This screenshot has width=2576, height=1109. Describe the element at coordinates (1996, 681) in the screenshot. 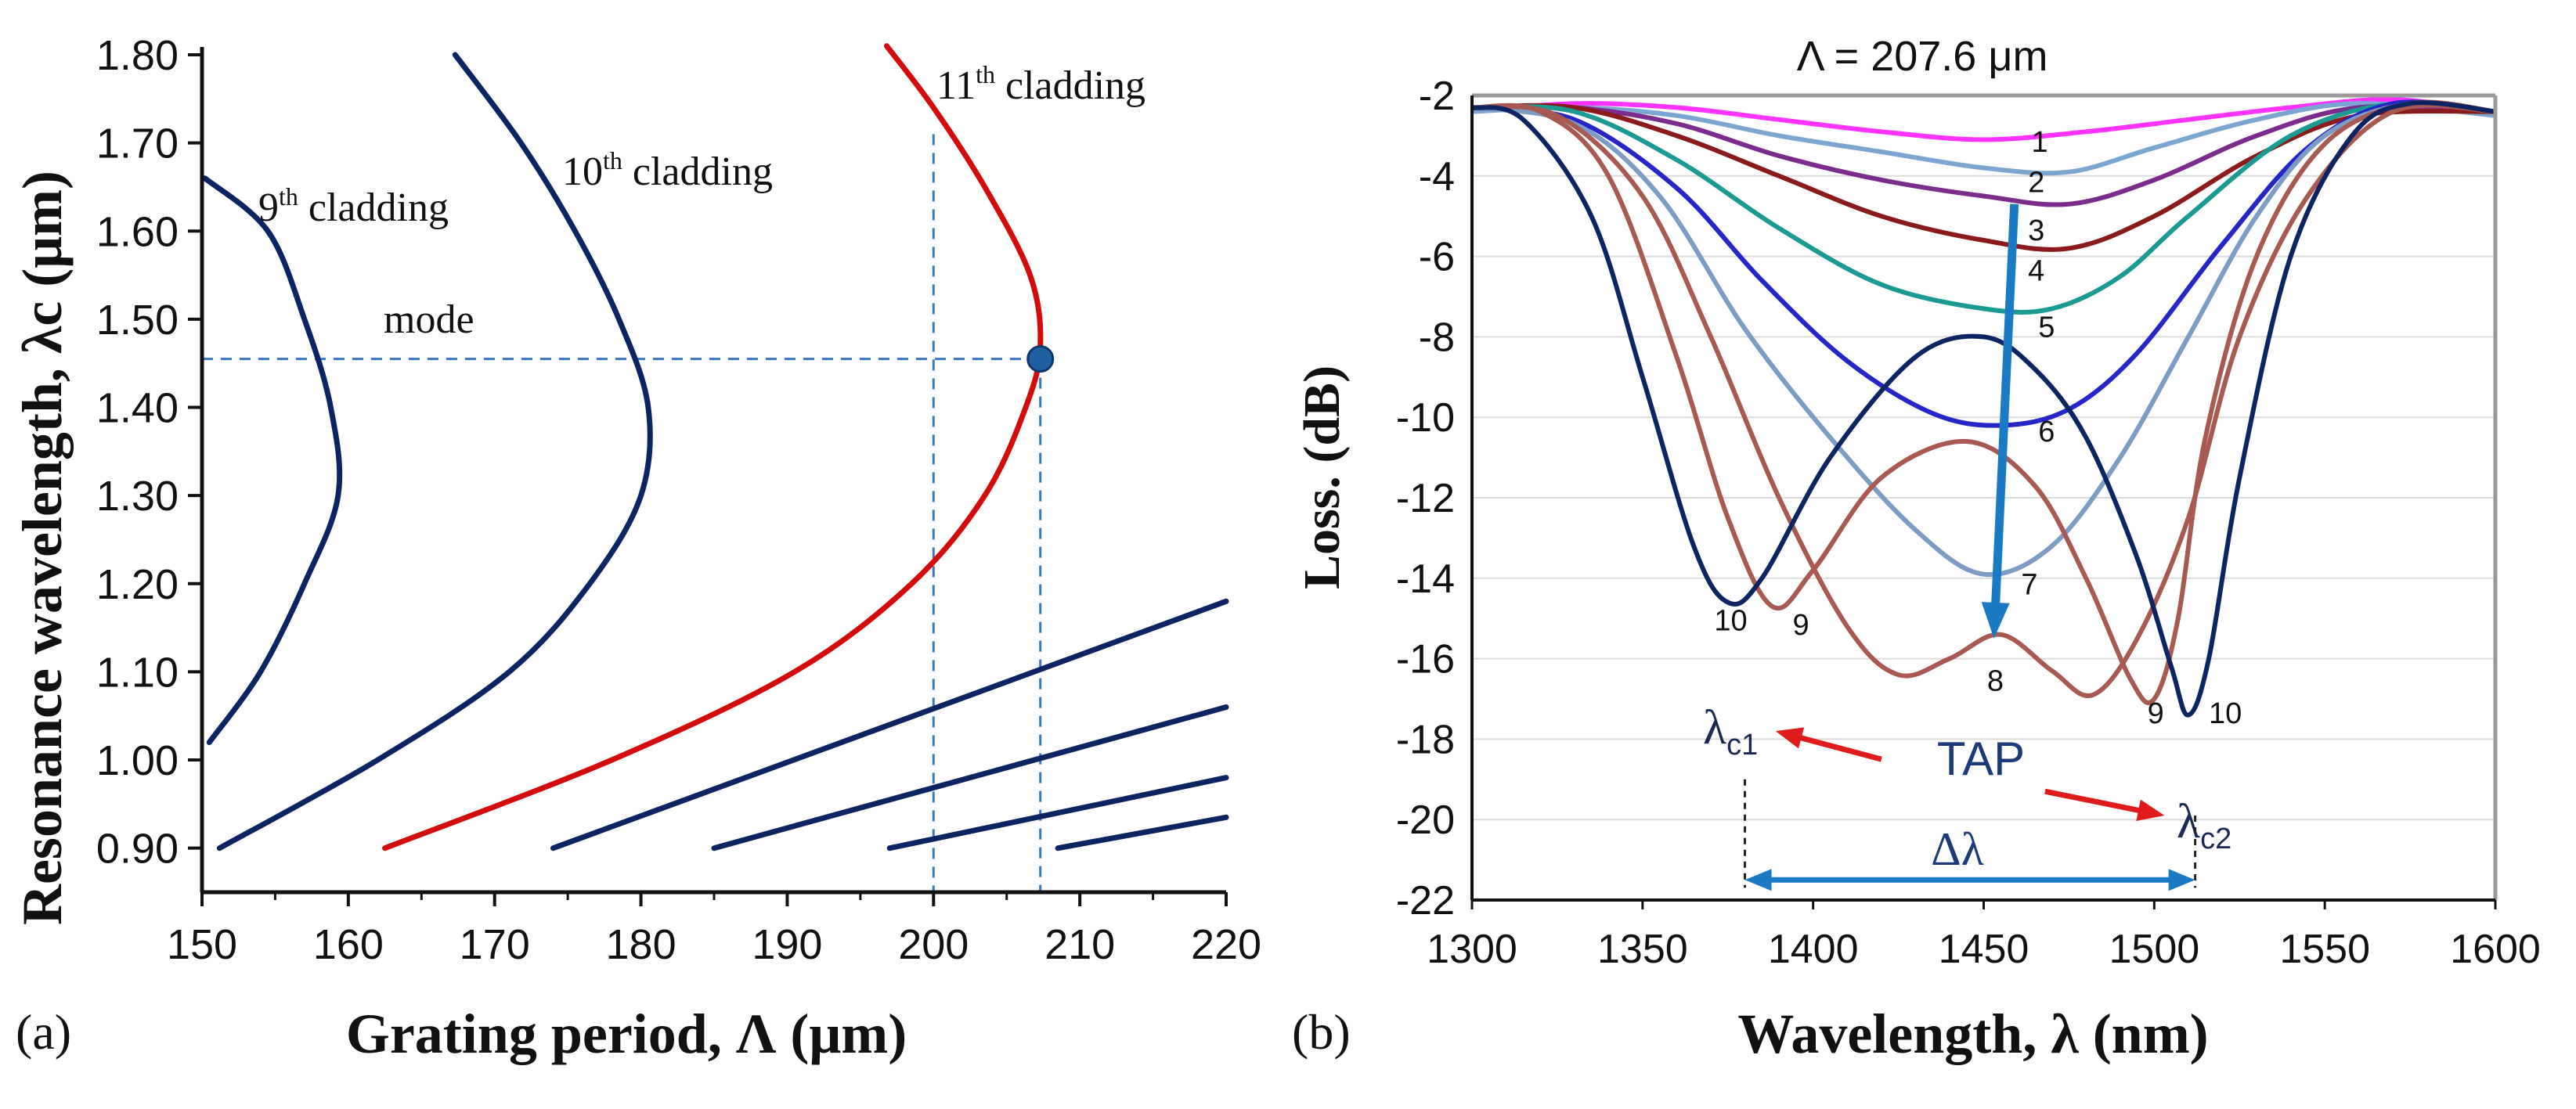

I see `curve-number-label: 8` at that location.